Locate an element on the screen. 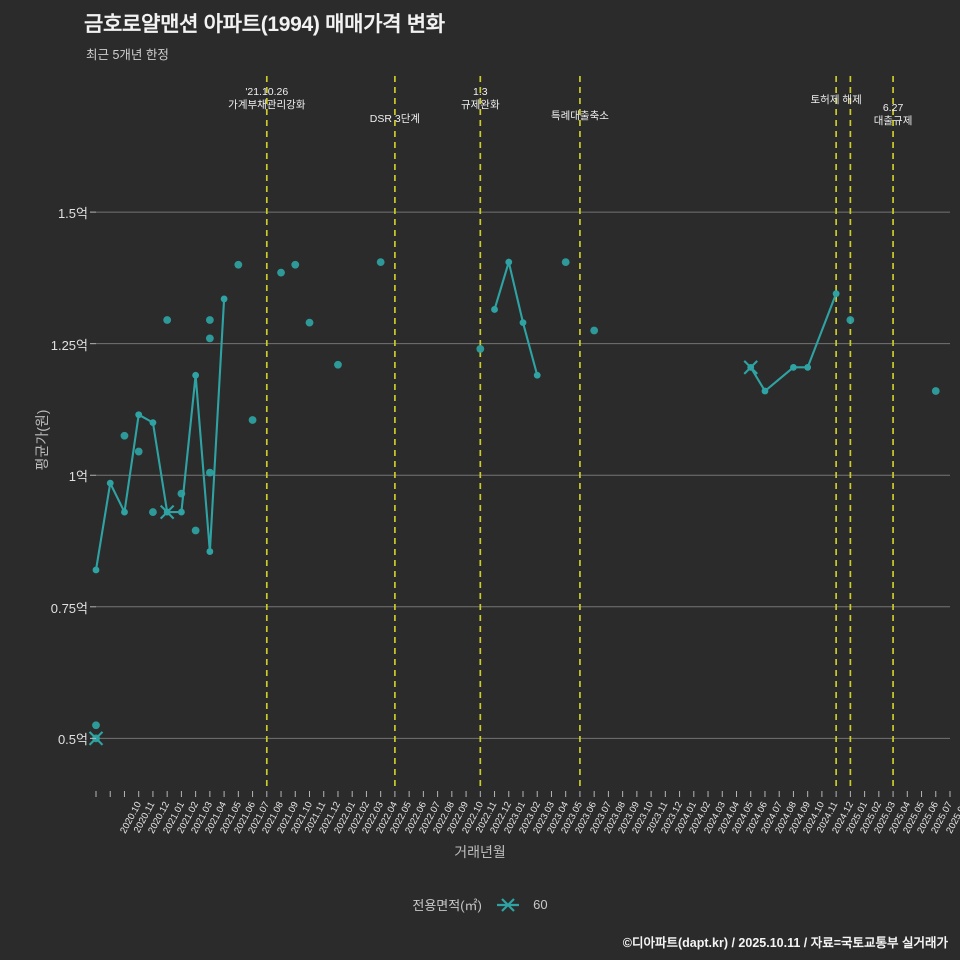 The height and width of the screenshot is (960, 960). annotation-label-line2: 가계부채관리강화 is located at coordinates (267, 105).